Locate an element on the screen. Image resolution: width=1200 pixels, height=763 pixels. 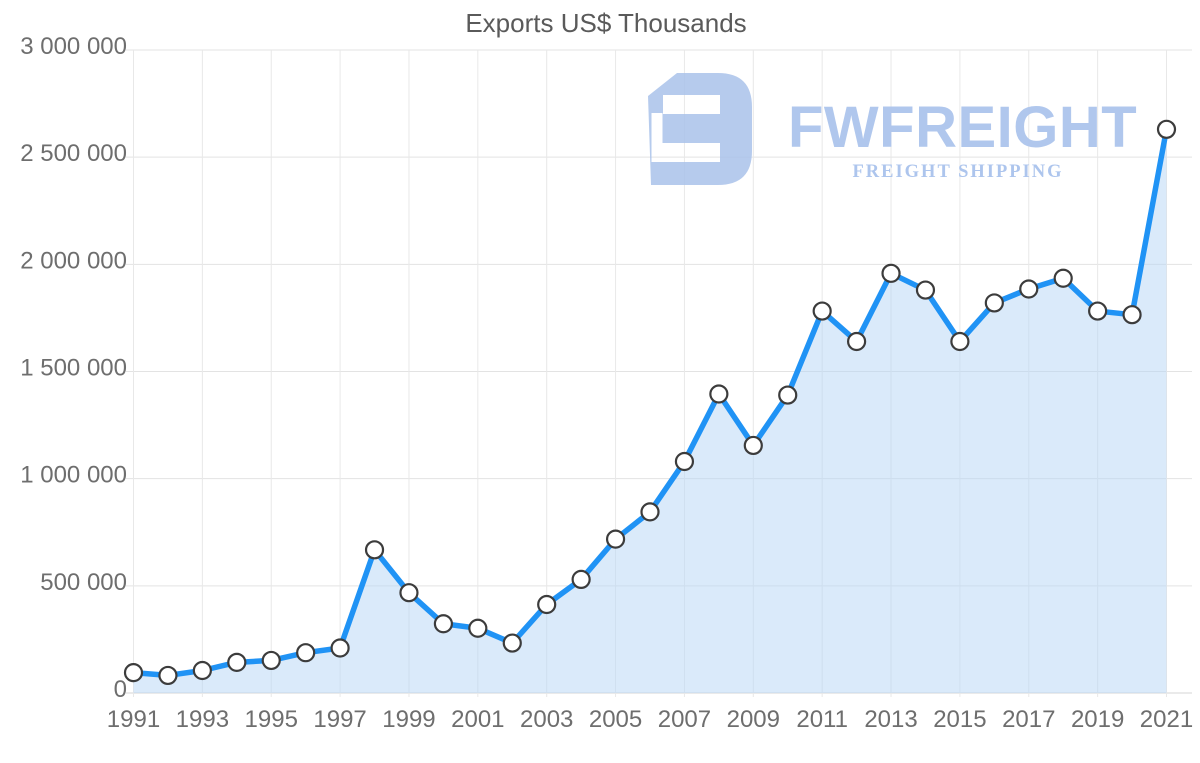
y-tick-label: 2 000 000 is located at coordinates (73, 260).